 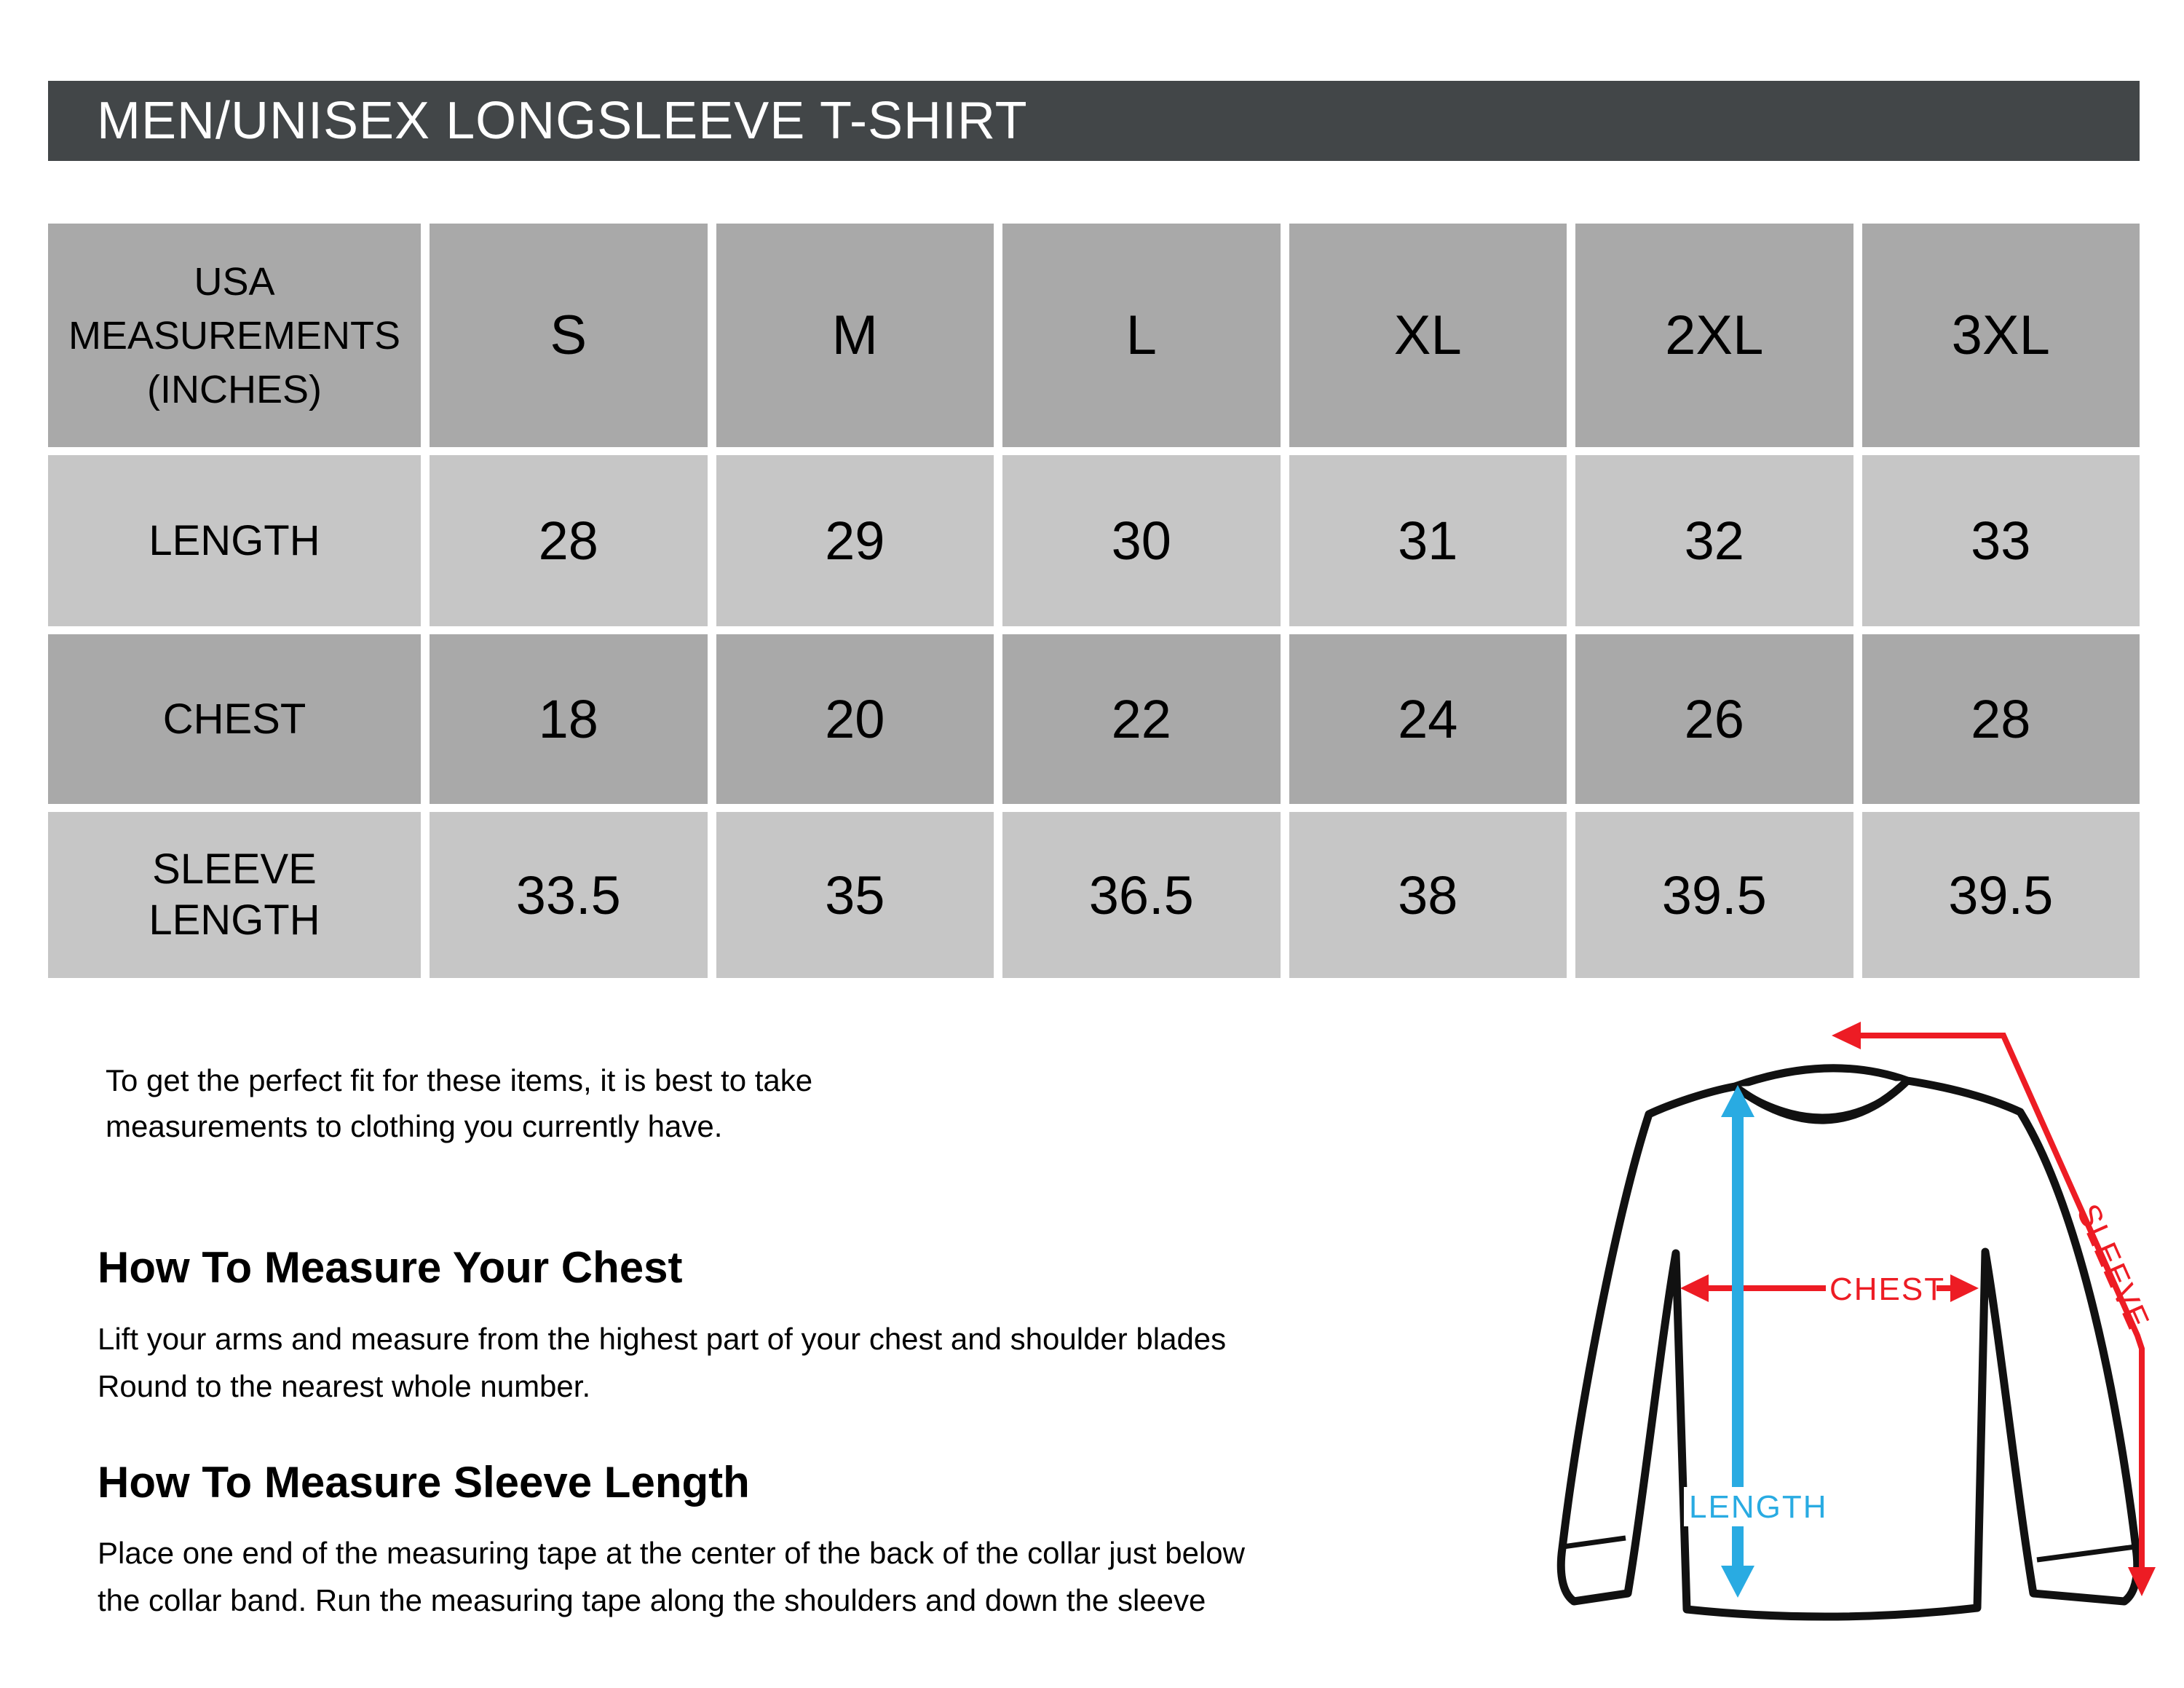 I want to click on sleeve-s: 33.5, so click(x=569, y=895).